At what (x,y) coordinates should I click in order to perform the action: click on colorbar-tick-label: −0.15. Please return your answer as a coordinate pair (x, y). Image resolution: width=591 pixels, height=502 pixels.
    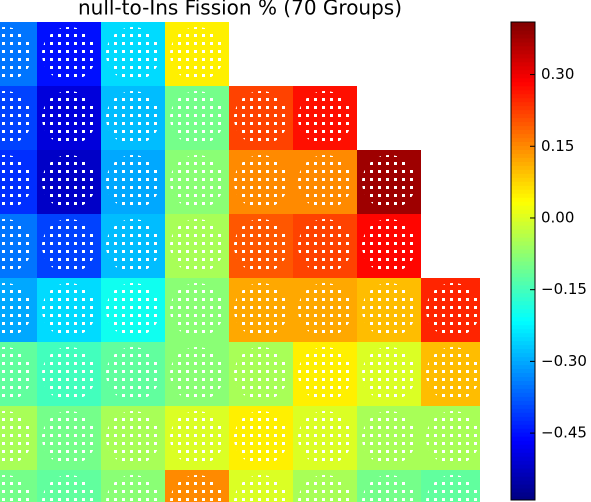
    Looking at the image, I should click on (564, 289).